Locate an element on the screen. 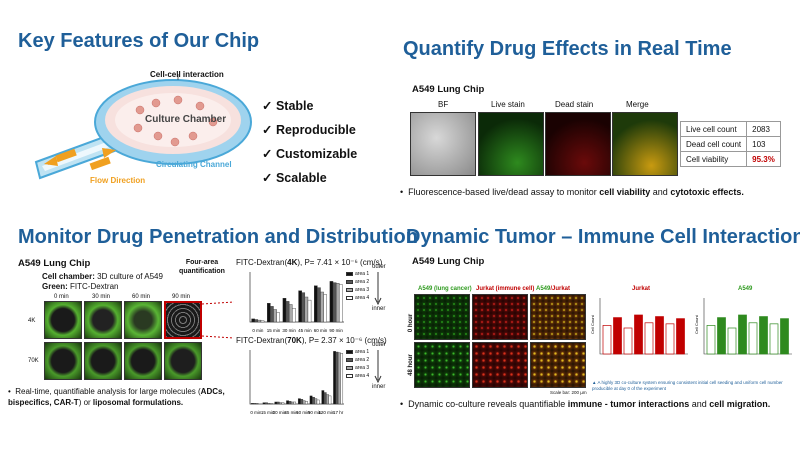 Image resolution: width=800 pixels, height=450 pixels. legend-label: area 3 is located at coordinates (362, 368).